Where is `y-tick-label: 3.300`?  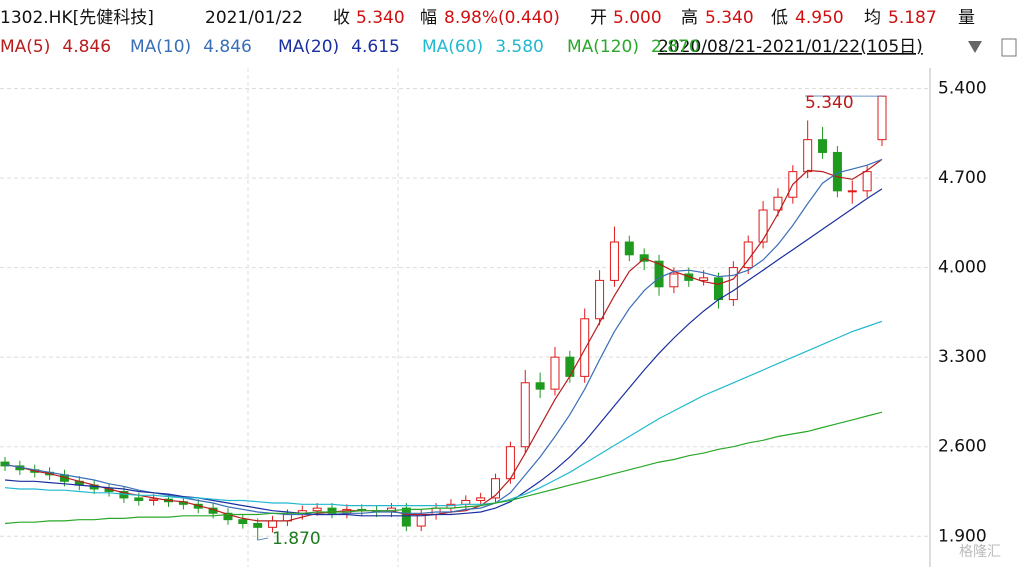 y-tick-label: 3.300 is located at coordinates (962, 357).